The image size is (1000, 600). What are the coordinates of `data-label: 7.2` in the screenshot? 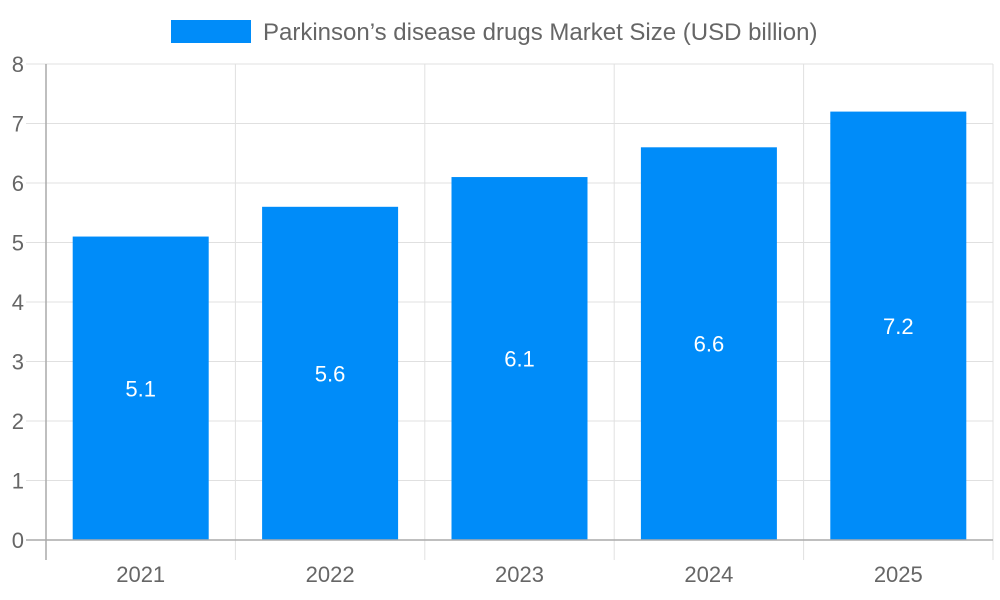 It's located at (898, 326).